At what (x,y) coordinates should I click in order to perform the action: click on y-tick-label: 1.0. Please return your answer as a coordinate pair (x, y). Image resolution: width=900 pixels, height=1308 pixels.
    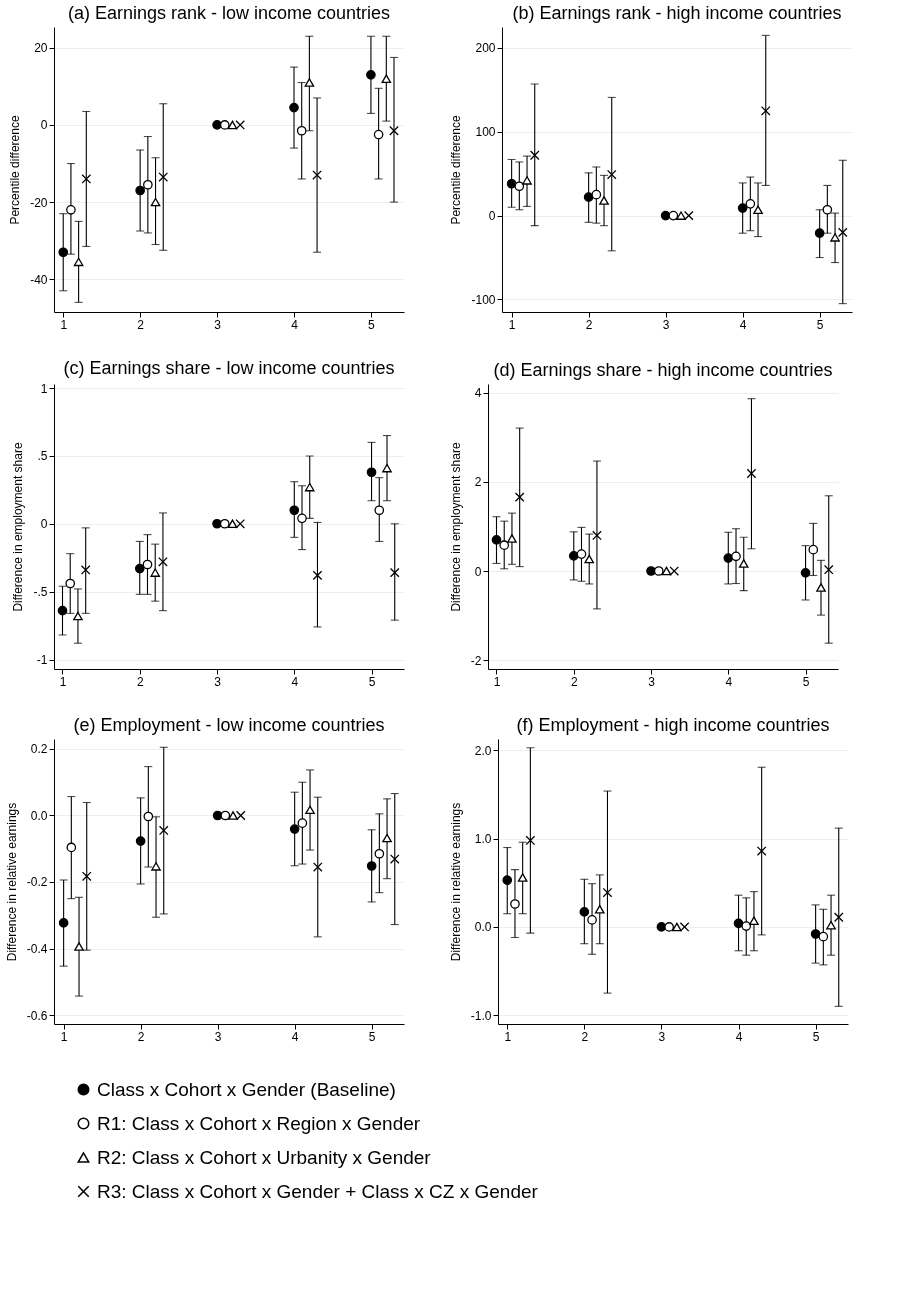
    Looking at the image, I should click on (483, 839).